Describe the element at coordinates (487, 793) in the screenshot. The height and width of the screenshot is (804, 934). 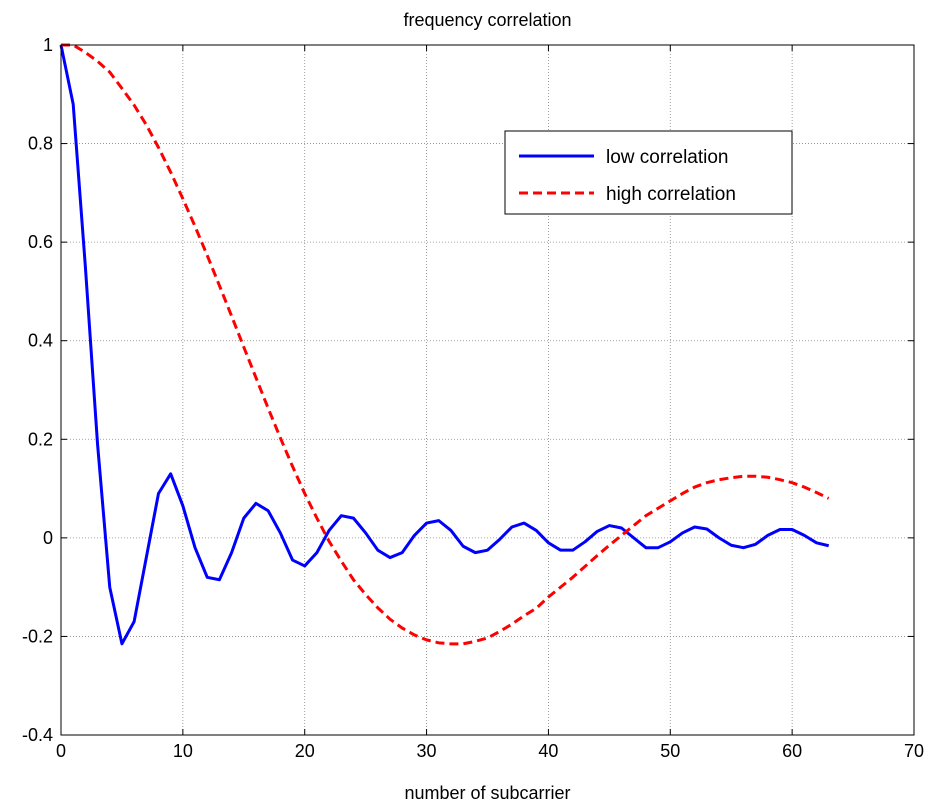
I see `x-axis-label: number of subcarrier` at that location.